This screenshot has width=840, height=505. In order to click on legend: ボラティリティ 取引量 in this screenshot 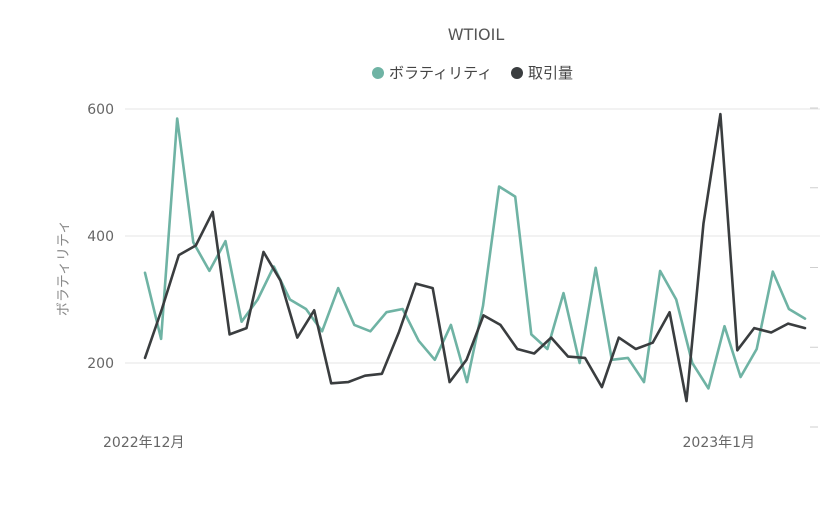, I will do `click(472, 73)`.